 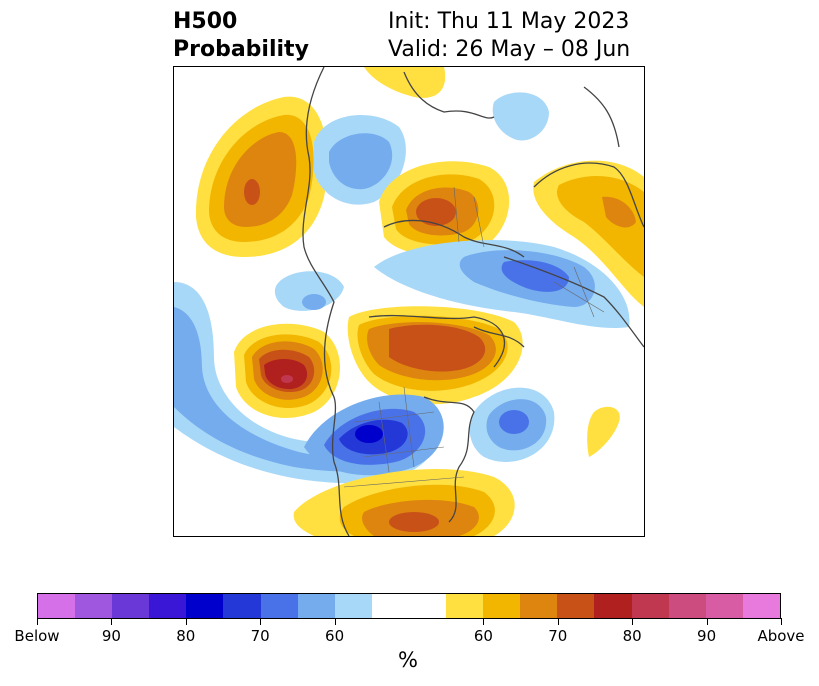 I want to click on colorbar, so click(x=409, y=606).